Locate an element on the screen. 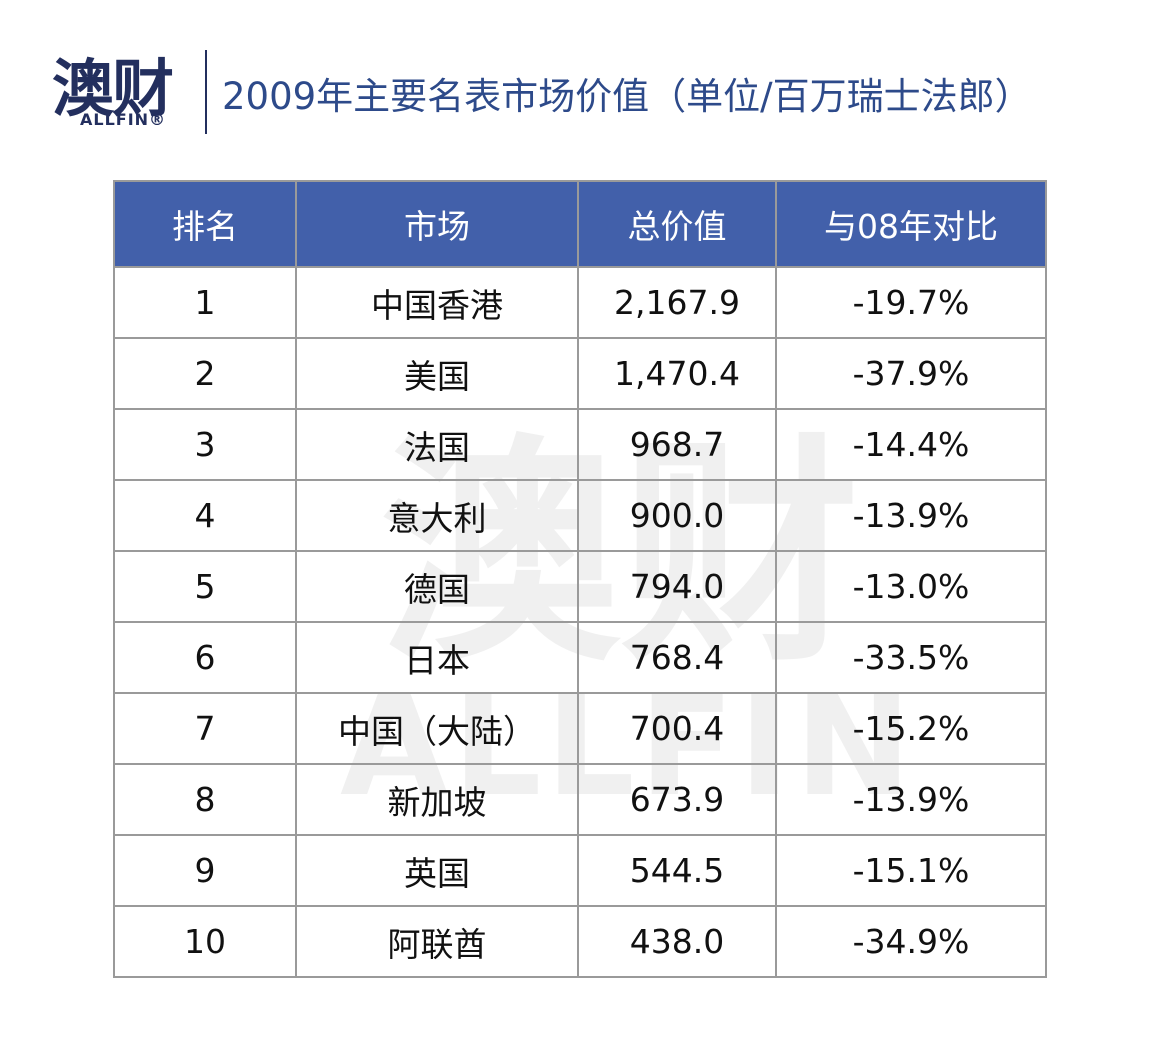 The width and height of the screenshot is (1165, 1063). table-cell: 中国（大陆） is located at coordinates (437, 728).